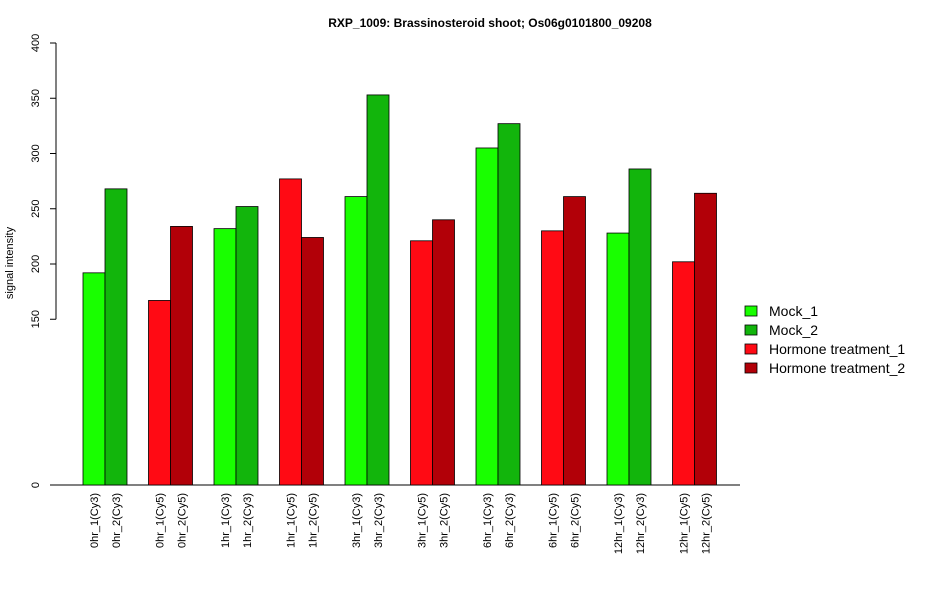  Describe the element at coordinates (43, 261) in the screenshot. I see `y-axis: 0 150 200 250 300 350 400` at that location.